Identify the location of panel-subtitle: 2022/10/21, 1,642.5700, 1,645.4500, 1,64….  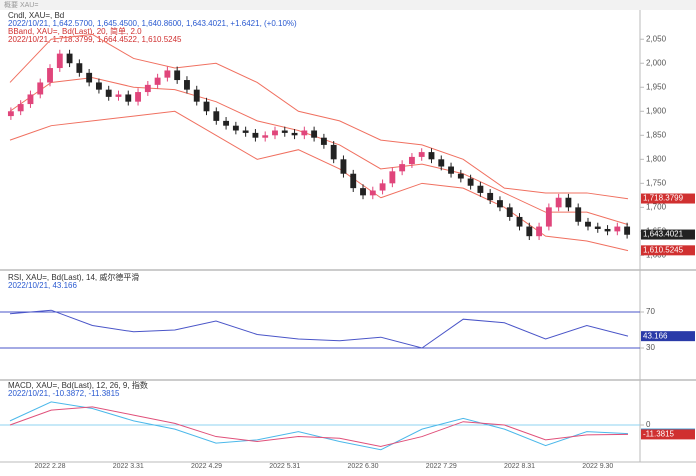
(152, 23).